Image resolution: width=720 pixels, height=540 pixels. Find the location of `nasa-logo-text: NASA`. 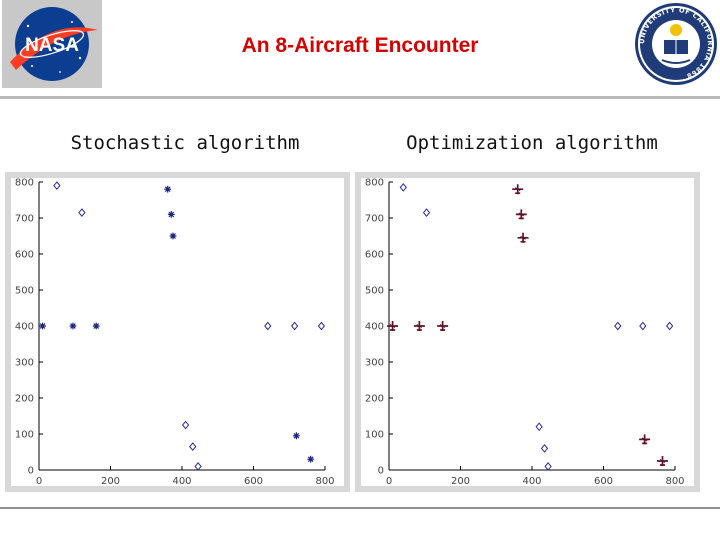

nasa-logo-text: NASA is located at coordinates (52, 45).